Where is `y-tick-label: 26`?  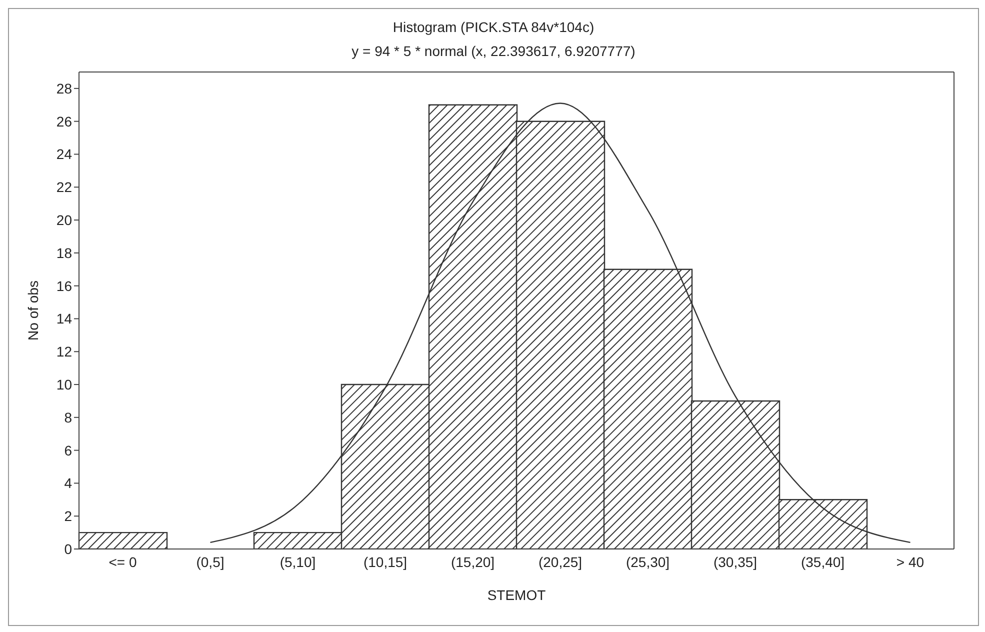
y-tick-label: 26 is located at coordinates (64, 121).